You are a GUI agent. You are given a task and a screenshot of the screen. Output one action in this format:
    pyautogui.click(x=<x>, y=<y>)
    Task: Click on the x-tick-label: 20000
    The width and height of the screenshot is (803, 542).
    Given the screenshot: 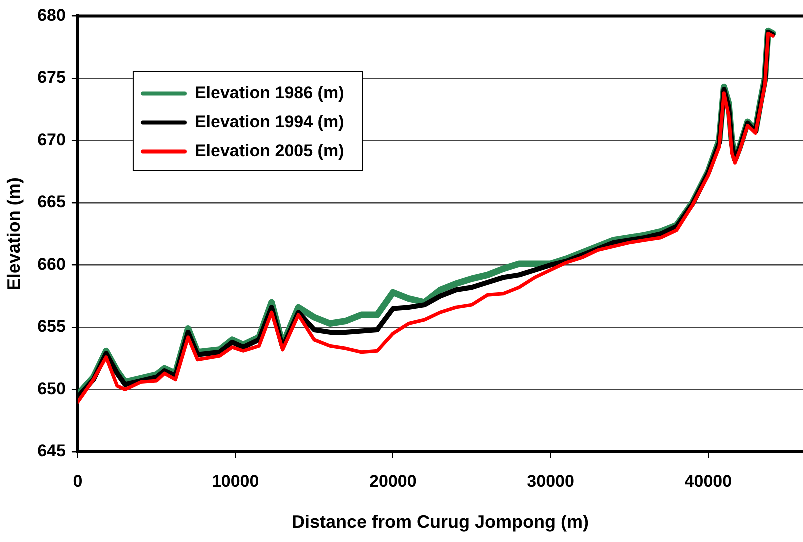 What is the action you would take?
    pyautogui.click(x=393, y=481)
    